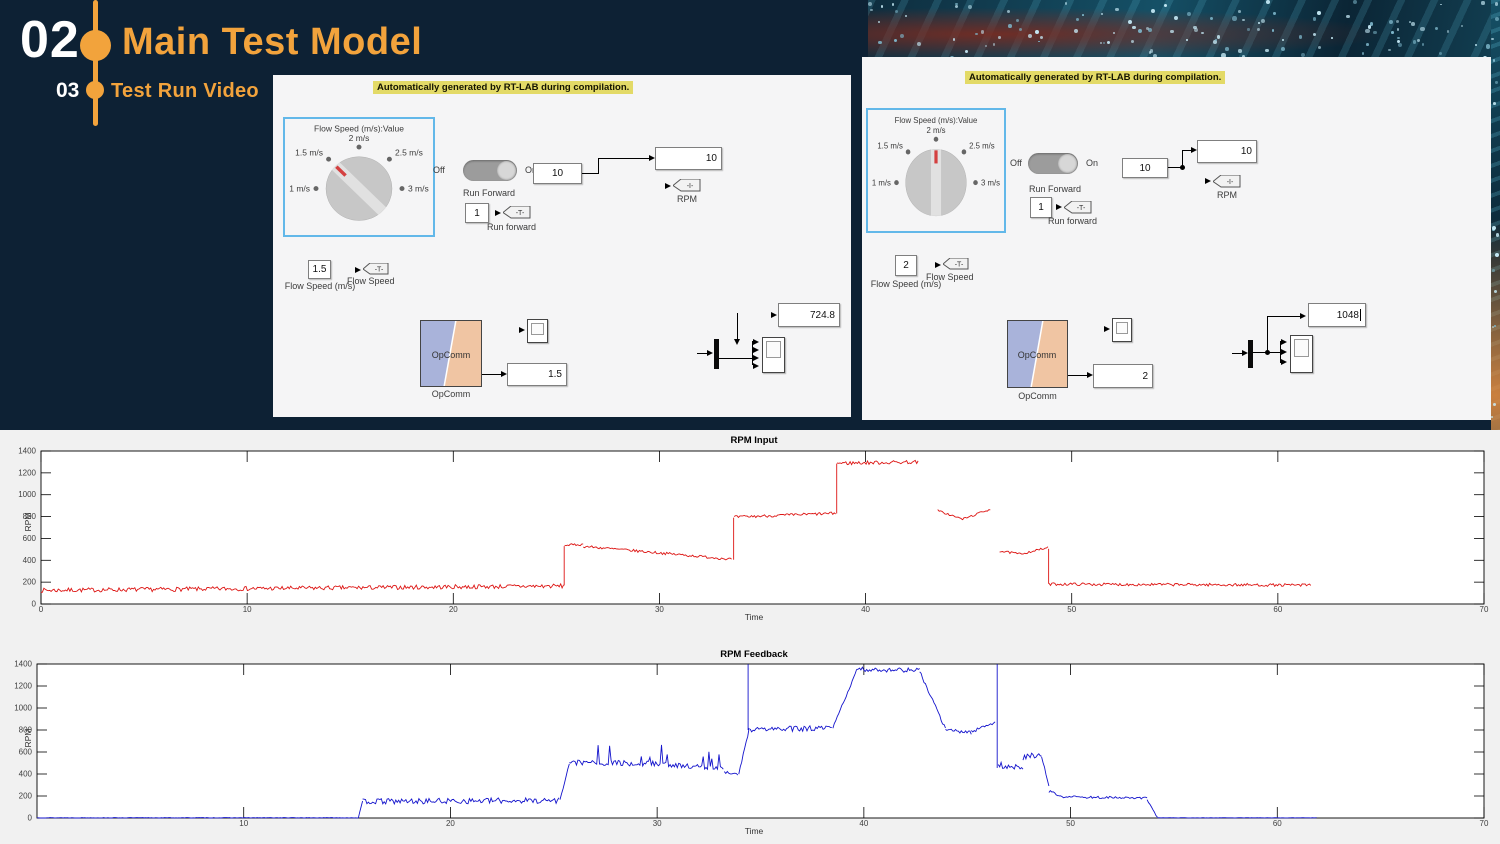  I want to click on accent-dot-small, so click(95, 90).